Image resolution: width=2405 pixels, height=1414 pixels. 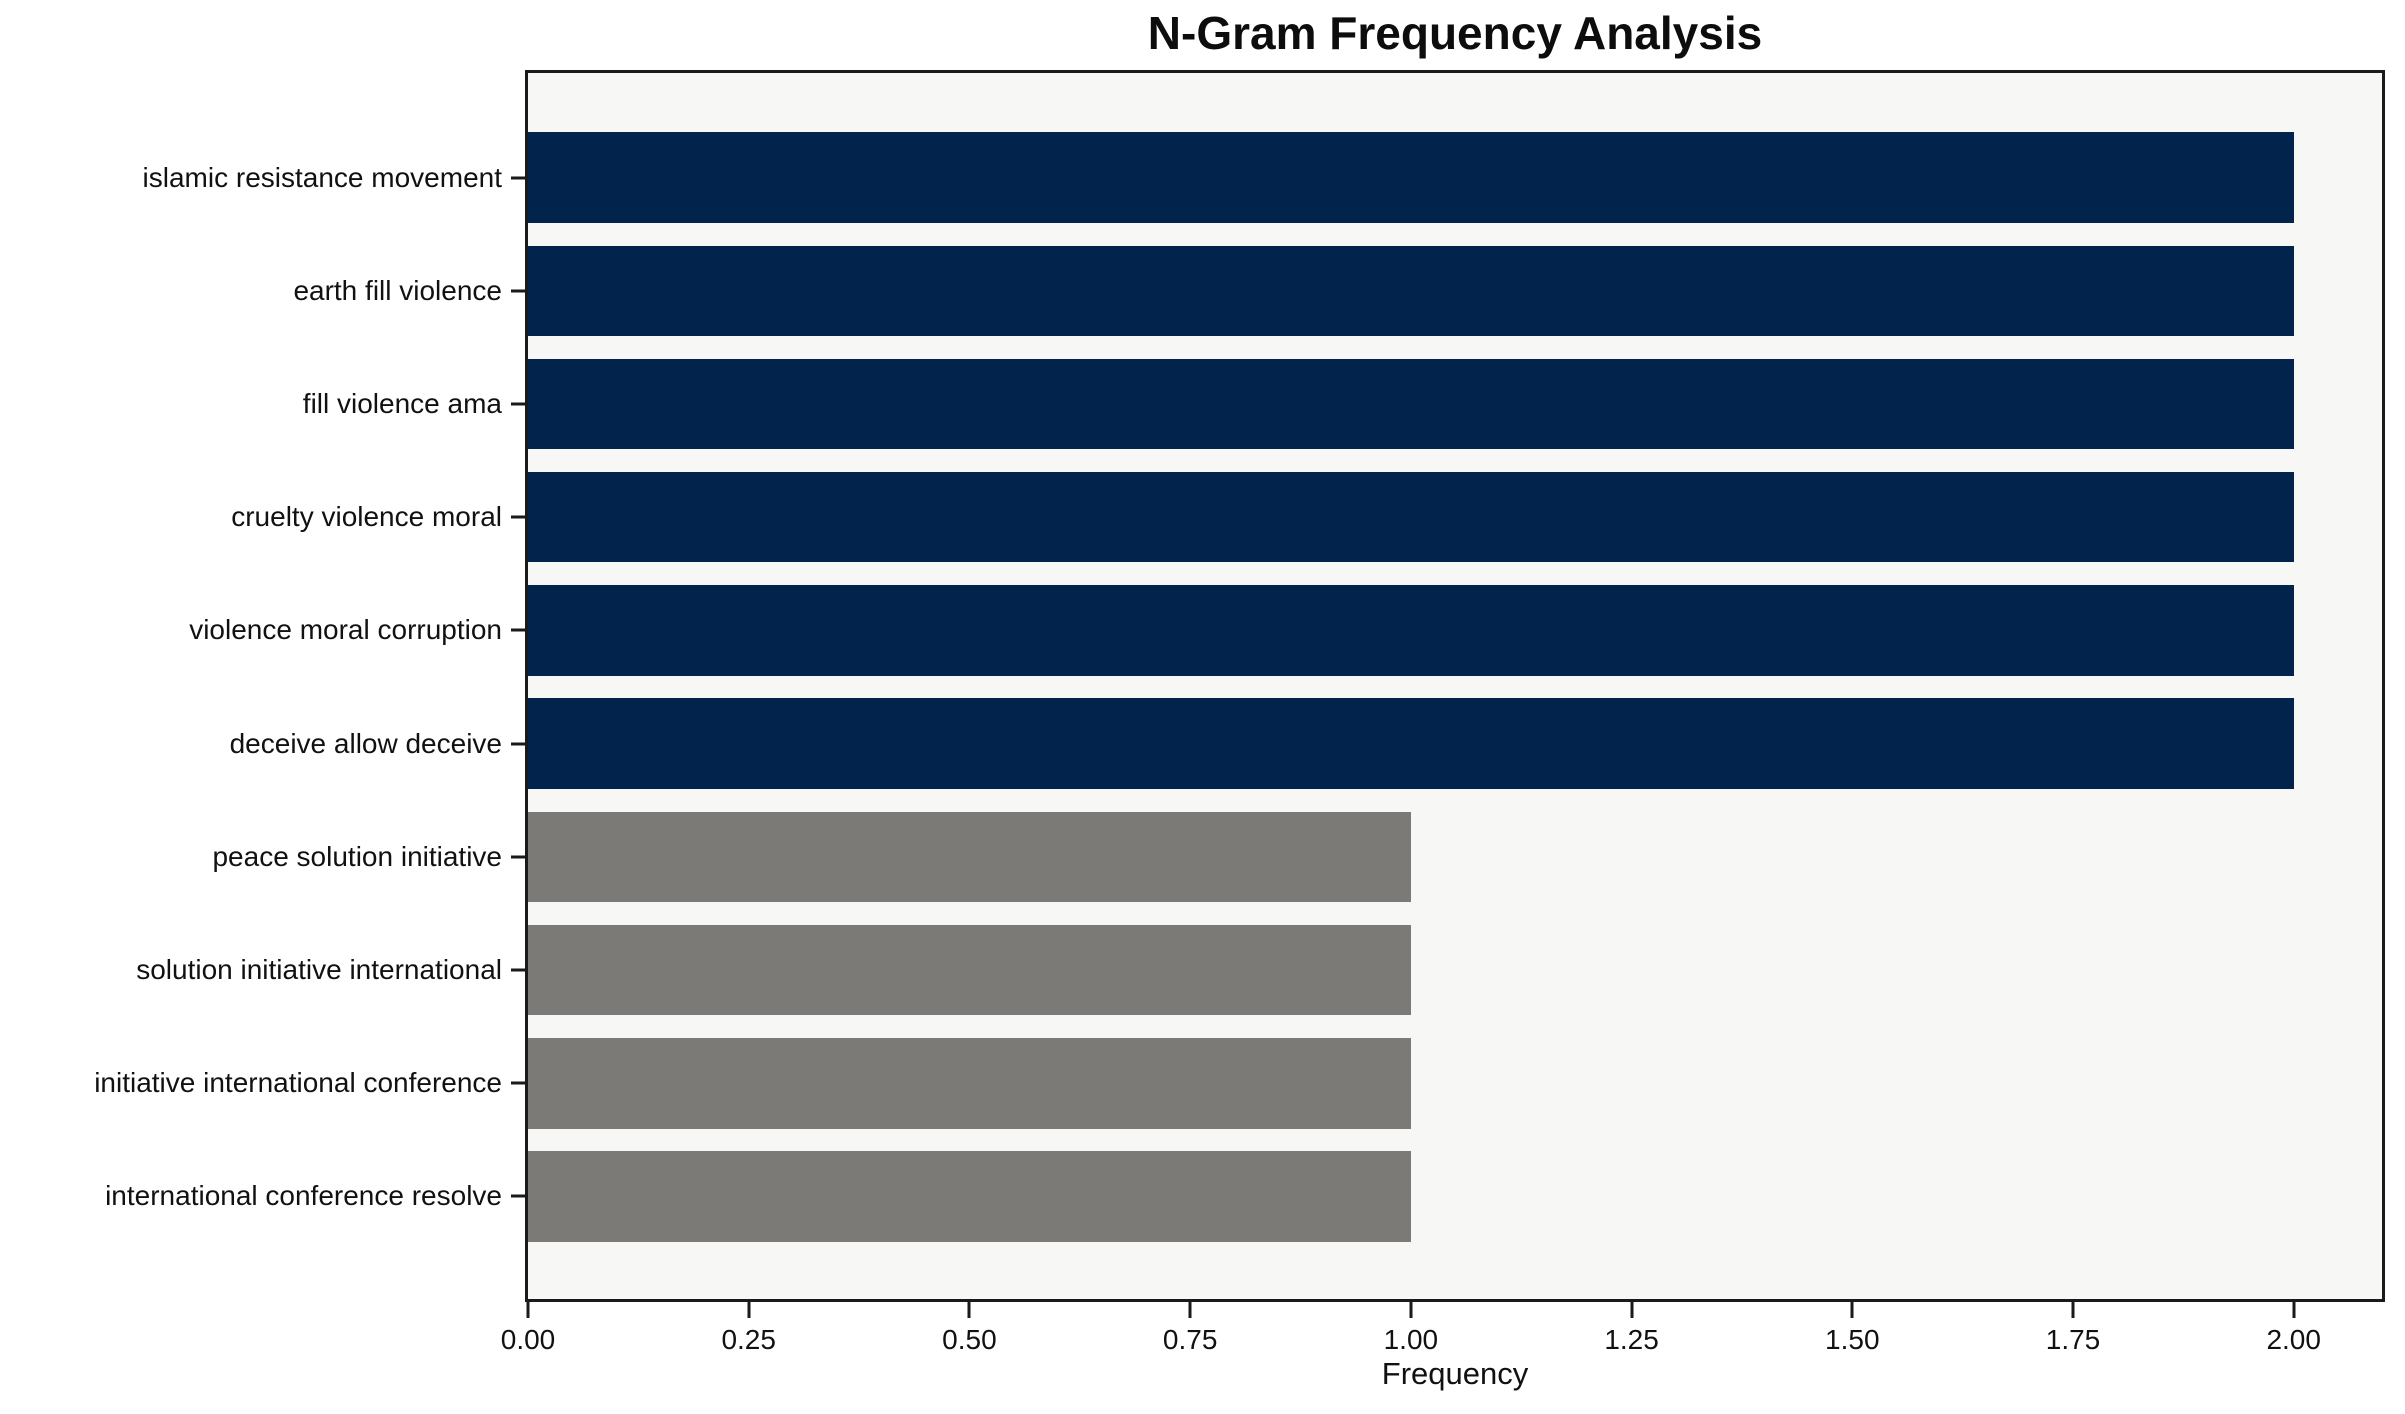 I want to click on y-tick-label: initiative international conference, so click(x=298, y=1083).